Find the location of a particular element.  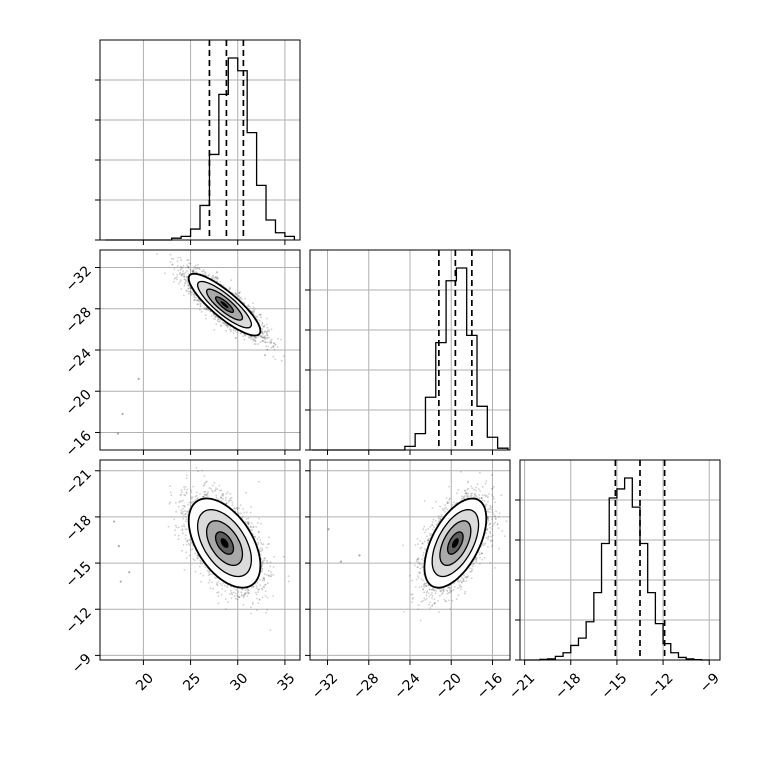

x-tick-label: −28 is located at coordinates (366, 686).